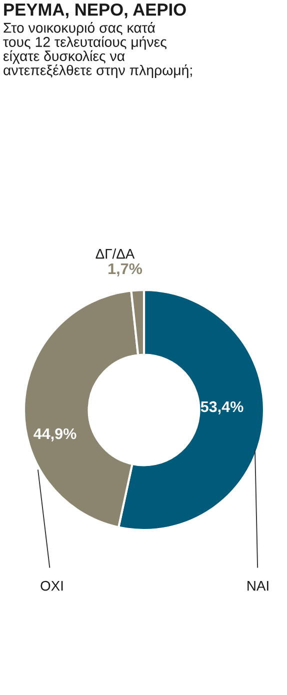  Describe the element at coordinates (97, 50) in the screenshot. I see `chart-subtitle: Στο νοικοκυριό σας κατά τους 12 τελευταίους μήνες είχατε δυσκολίες να αντεπεξέλθετε στην πληρωμή;` at that location.